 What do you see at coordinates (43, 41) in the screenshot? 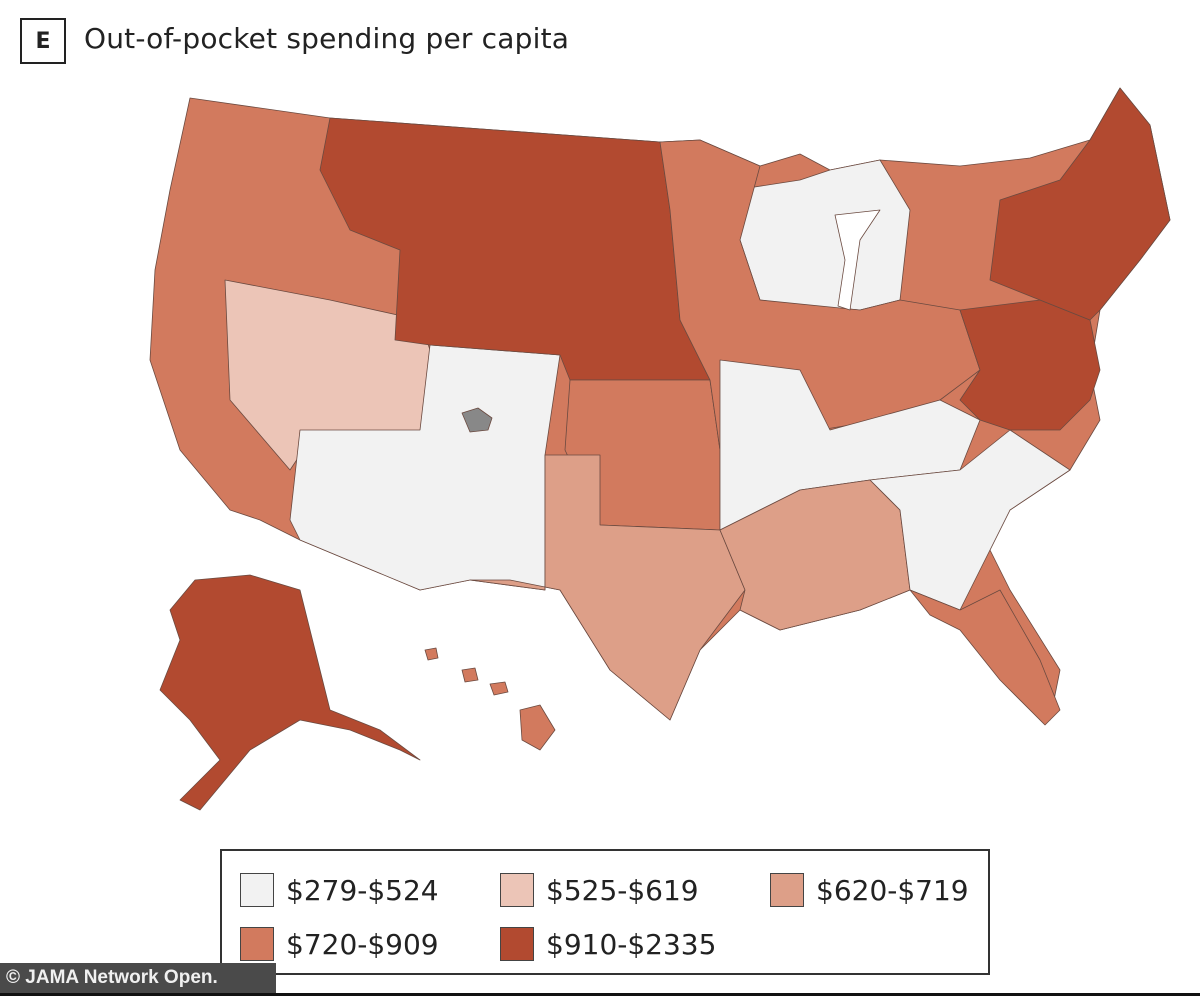
I see `panel-letter-label: E` at bounding box center [43, 41].